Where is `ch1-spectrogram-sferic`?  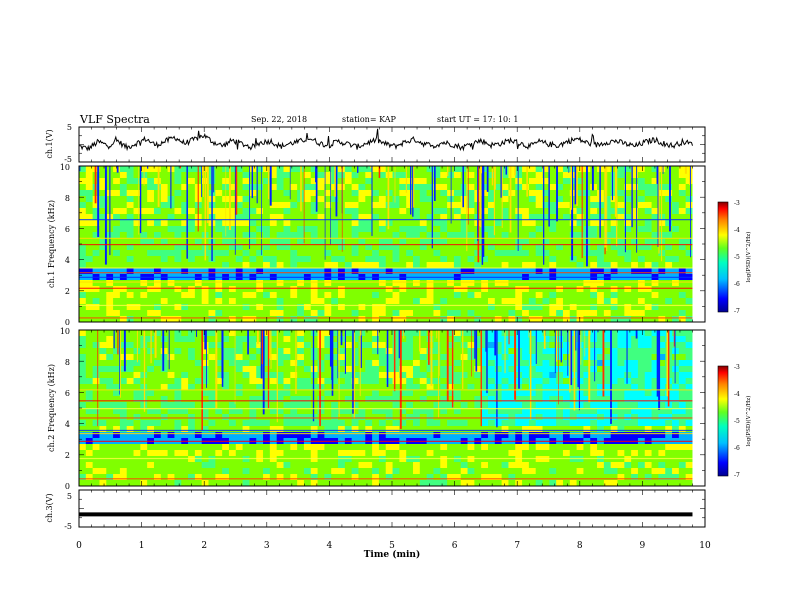 ch1-spectrogram-sferic is located at coordinates (468, 195).